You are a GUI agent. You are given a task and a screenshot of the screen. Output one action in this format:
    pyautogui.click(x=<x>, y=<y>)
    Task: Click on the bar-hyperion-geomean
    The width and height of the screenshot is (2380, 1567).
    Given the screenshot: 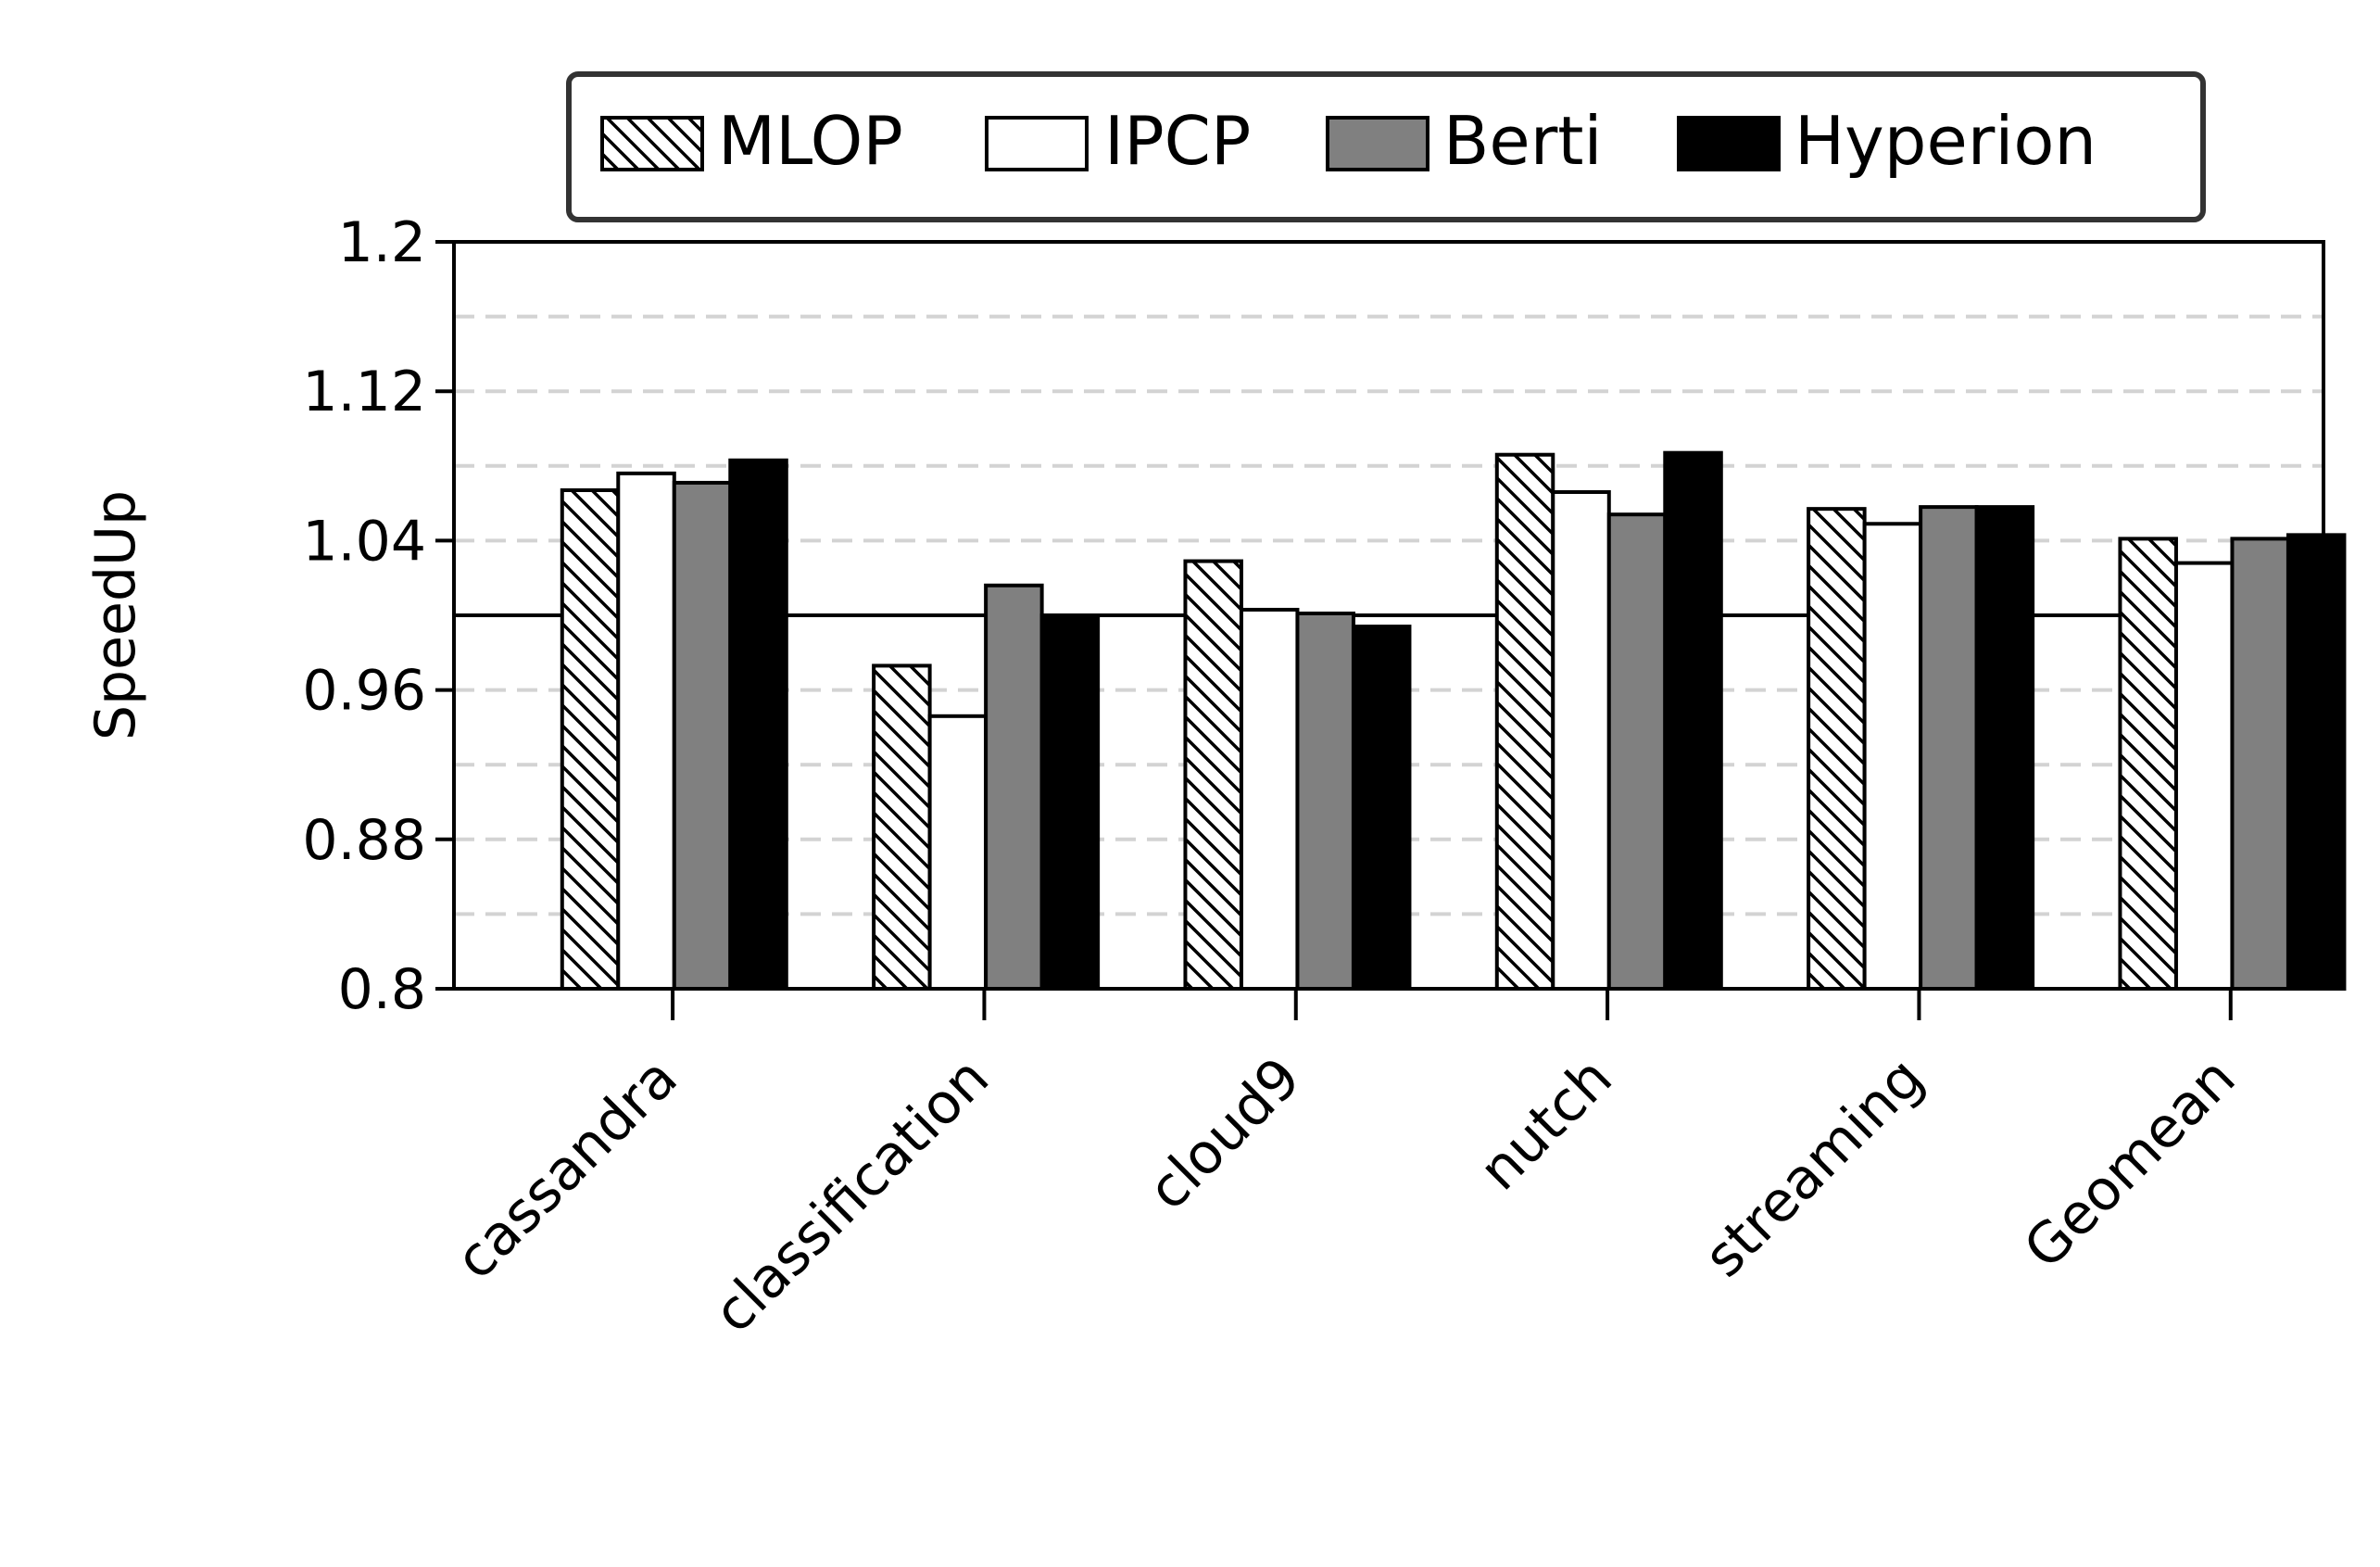 What is the action you would take?
    pyautogui.click(x=2316, y=762)
    